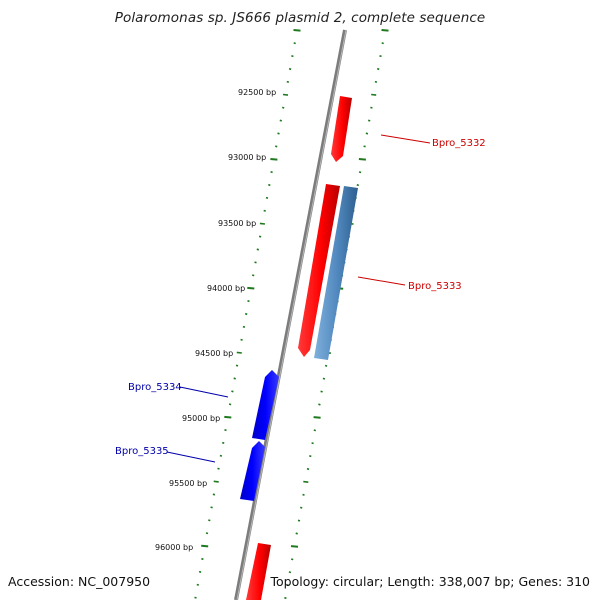 The height and width of the screenshot is (600, 600). Describe the element at coordinates (188, 483) in the screenshot. I see `tick-label-95500: 95500 bp` at that location.